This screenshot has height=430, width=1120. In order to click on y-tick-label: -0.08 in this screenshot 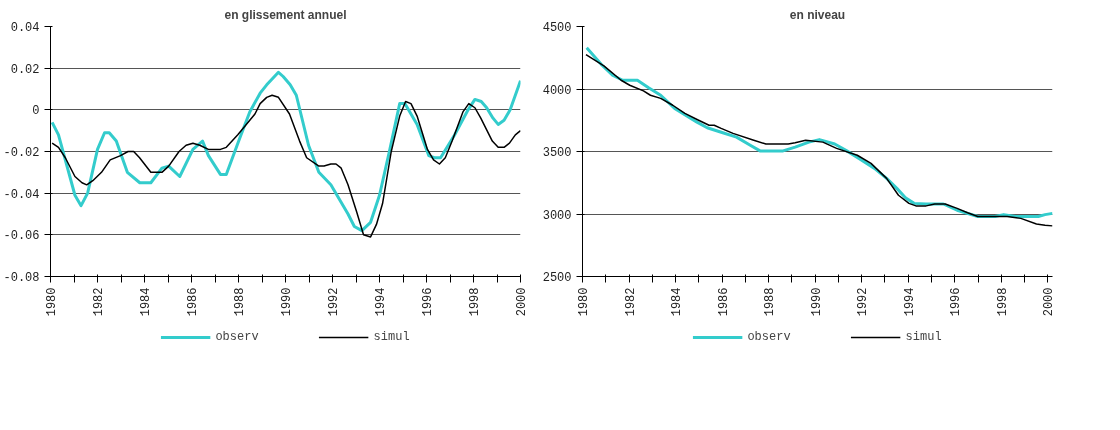, I will do `click(21, 278)`.